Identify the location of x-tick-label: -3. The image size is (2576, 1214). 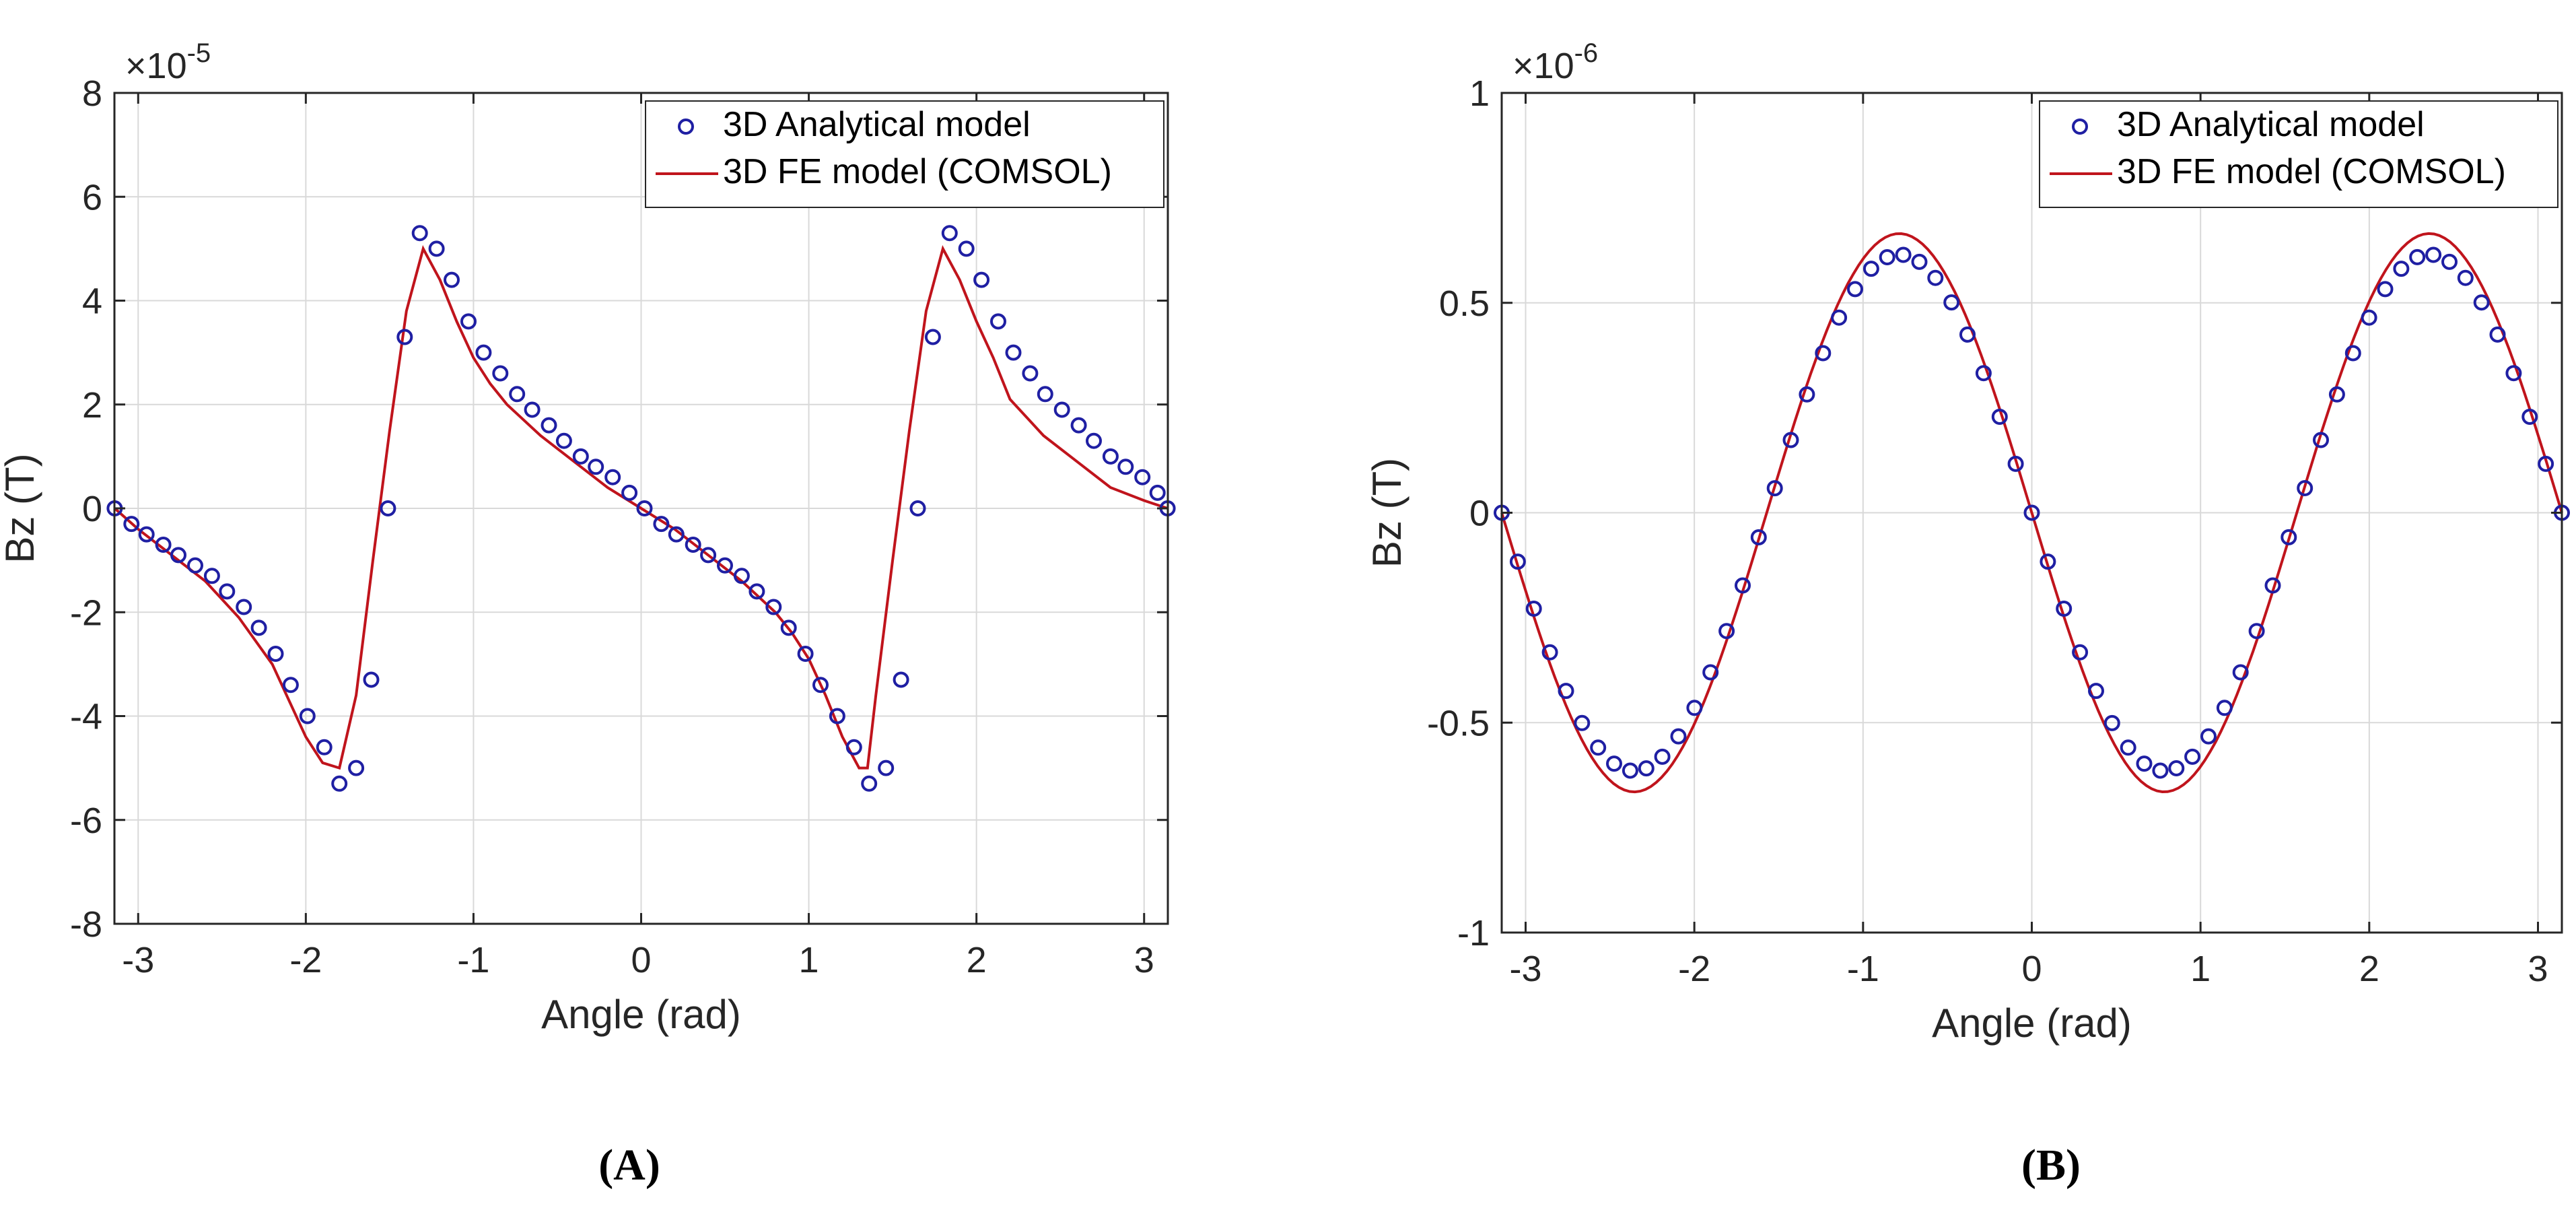
(1525, 969).